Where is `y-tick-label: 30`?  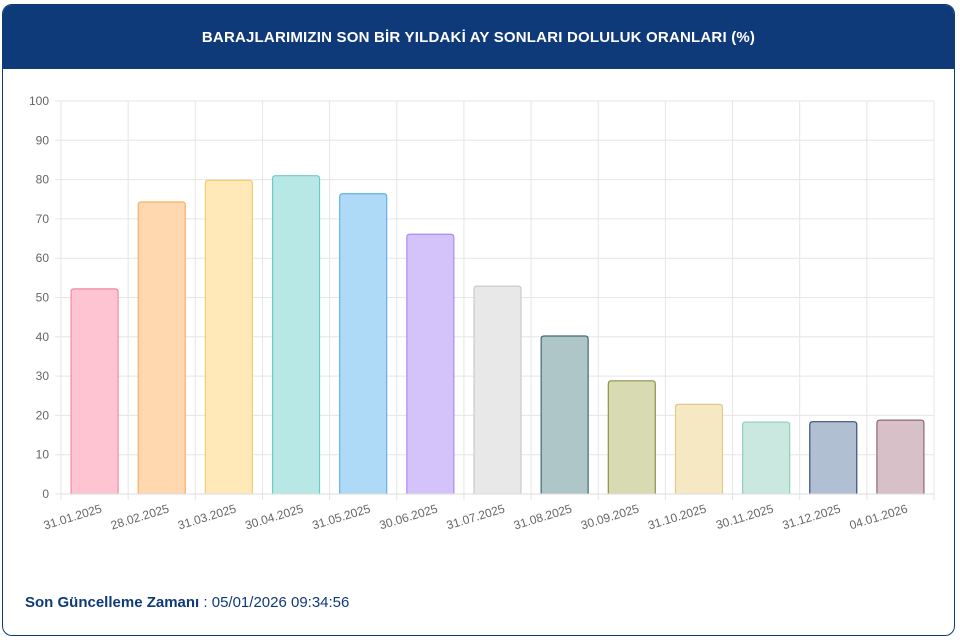
y-tick-label: 30 is located at coordinates (43, 376).